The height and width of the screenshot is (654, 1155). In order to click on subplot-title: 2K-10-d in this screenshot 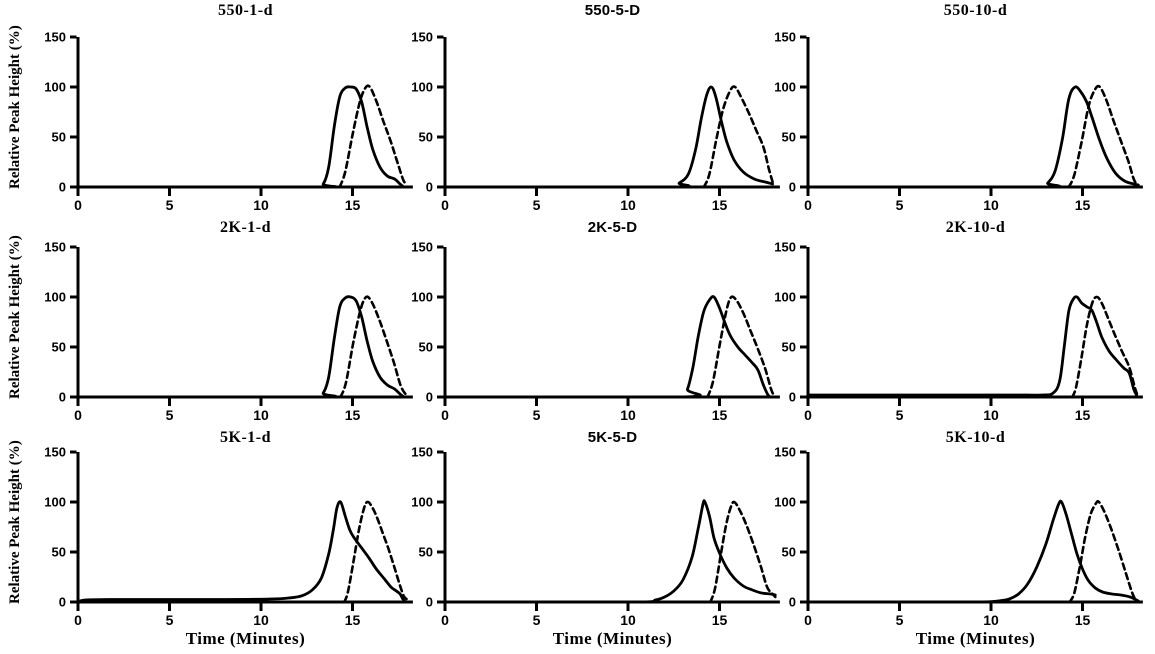, I will do `click(975, 227)`.